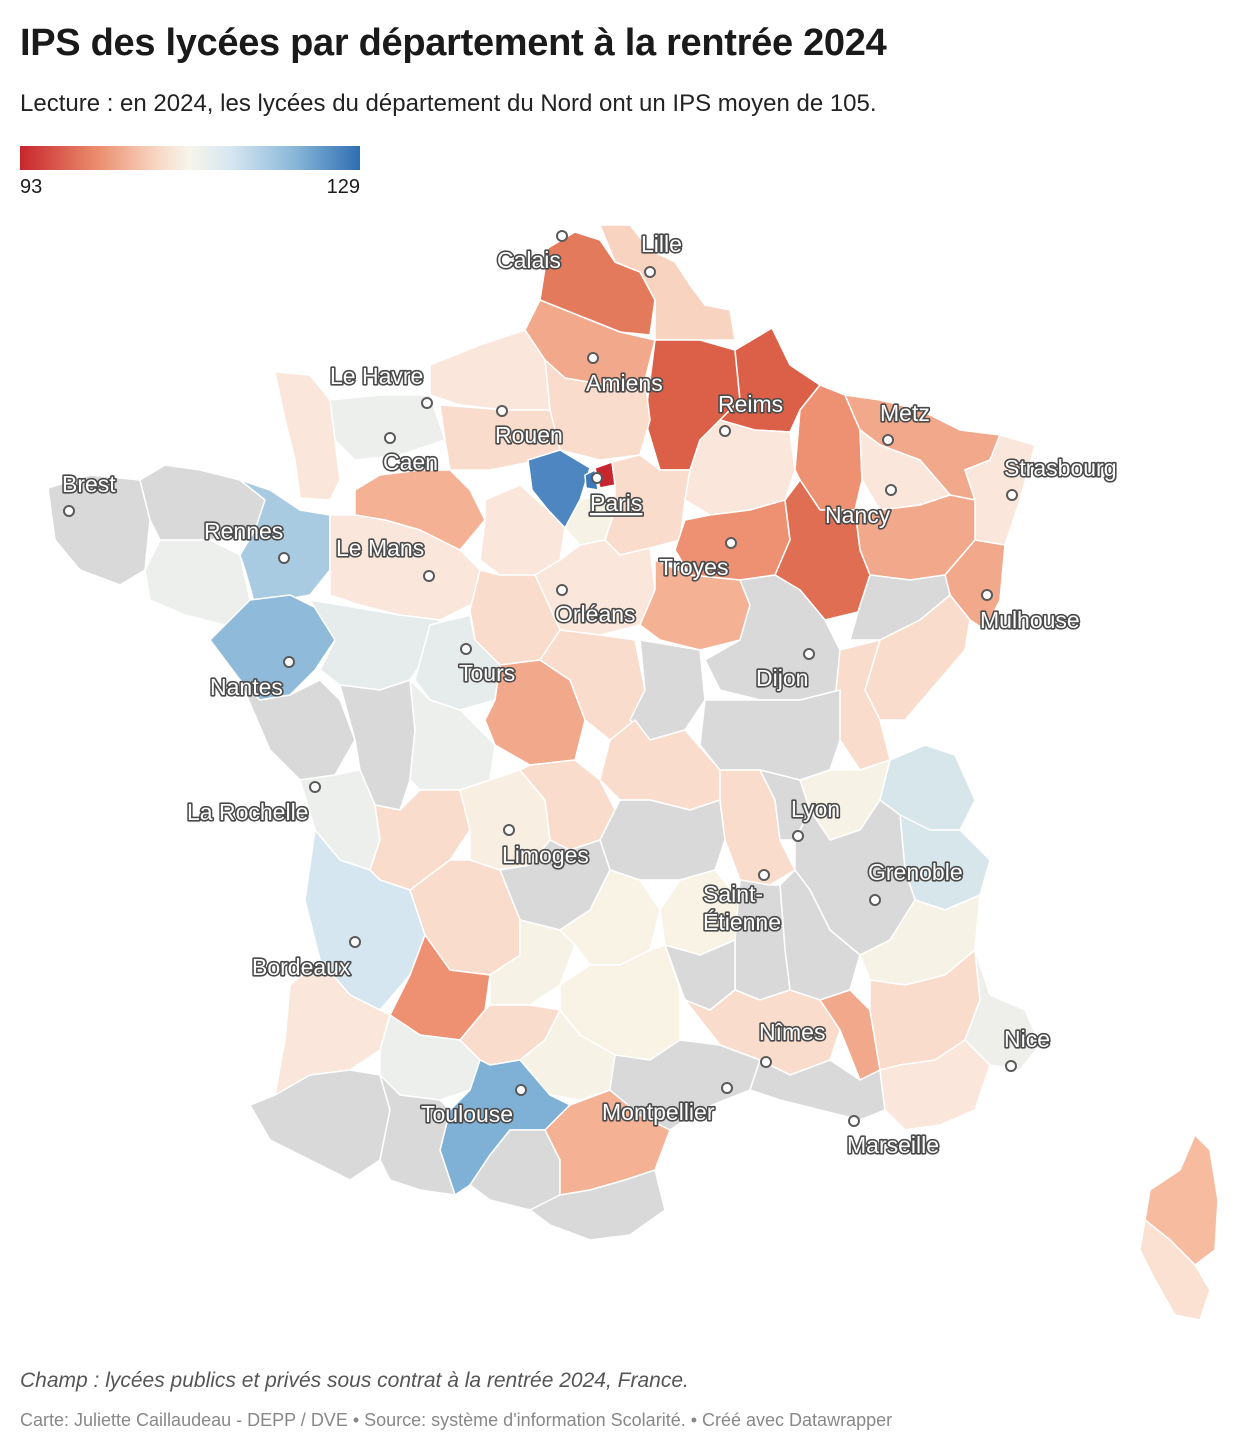 The width and height of the screenshot is (1240, 1452). What do you see at coordinates (845, 800) in the screenshot?
I see `department-ain` at bounding box center [845, 800].